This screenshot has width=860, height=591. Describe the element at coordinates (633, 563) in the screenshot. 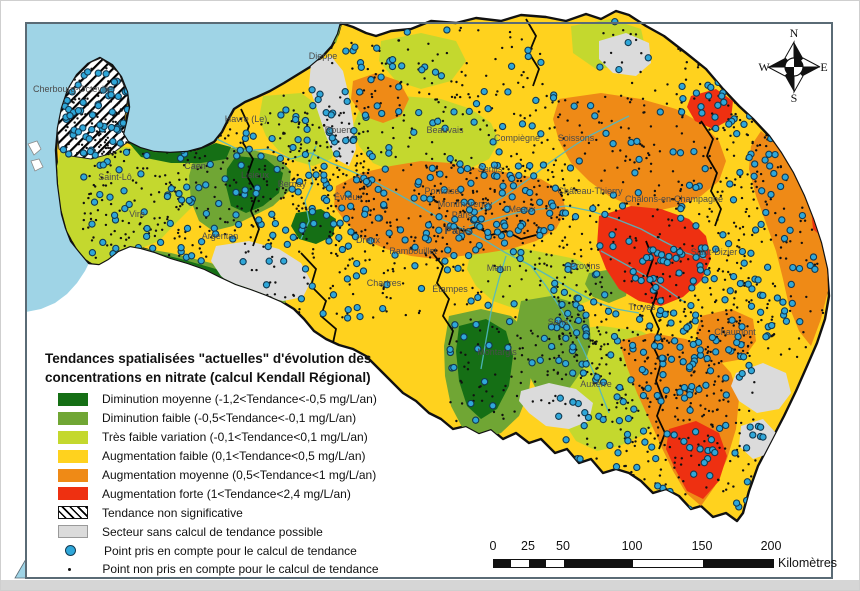

I see `scale-bar-segments` at that location.